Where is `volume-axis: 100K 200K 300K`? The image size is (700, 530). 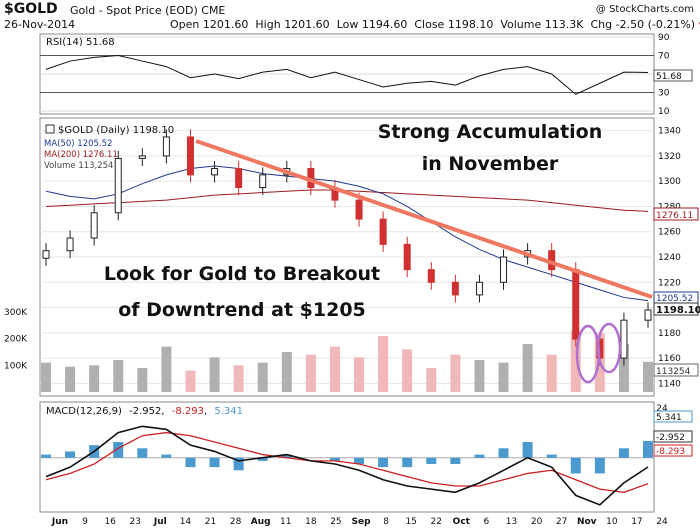
volume-axis: 100K 200K 300K is located at coordinates (16, 339).